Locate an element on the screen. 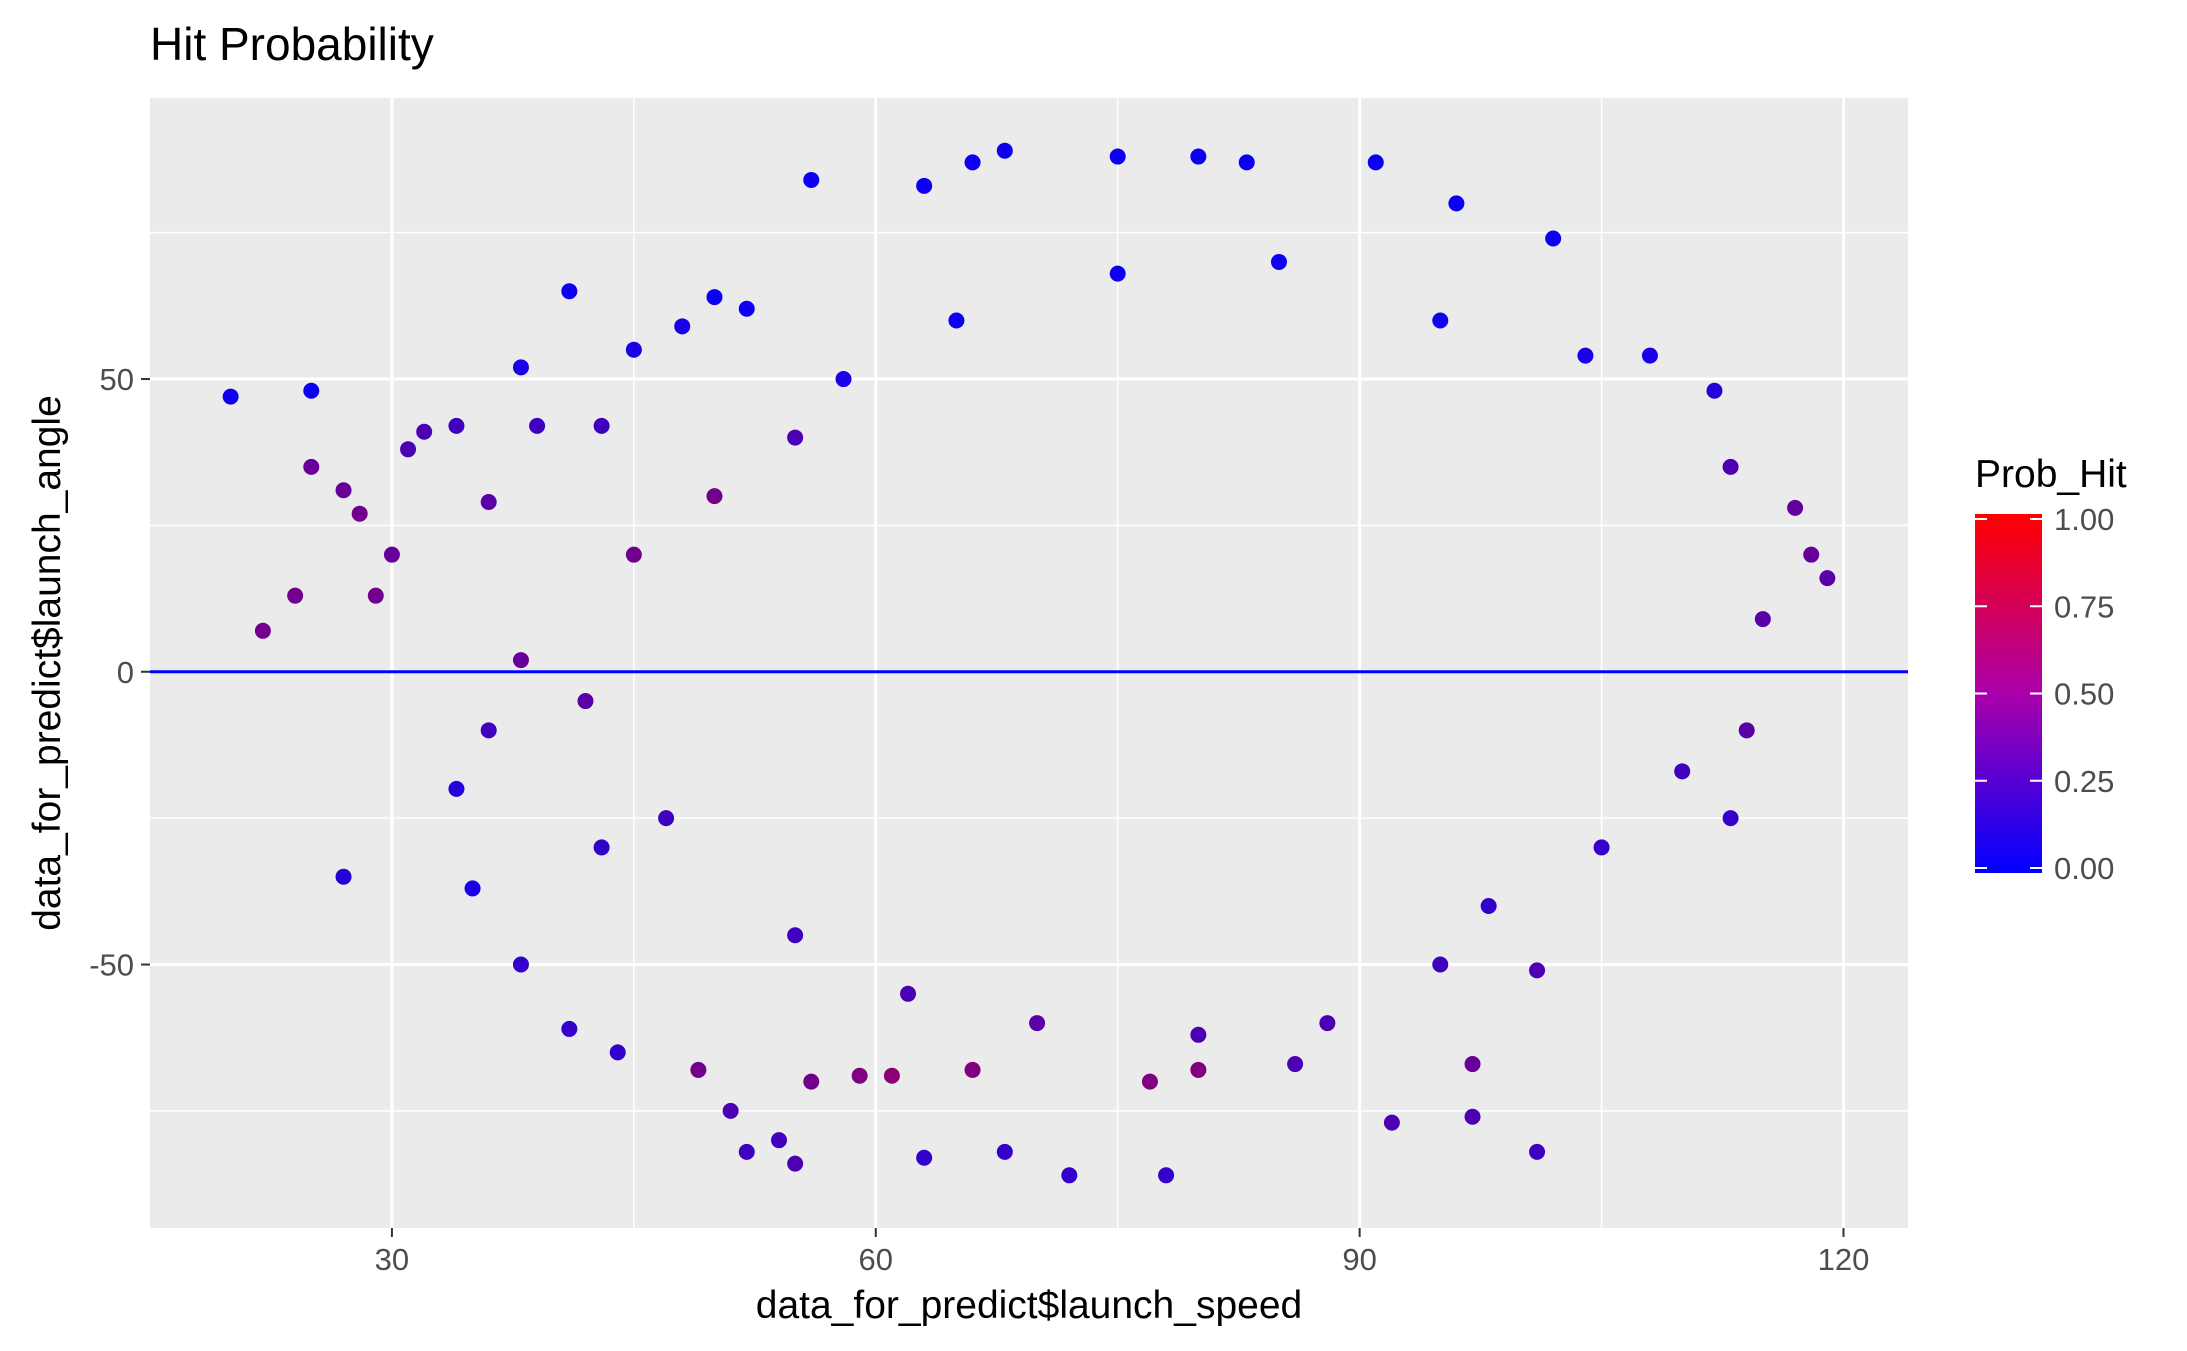  legend-tick-label: 1.00 is located at coordinates (2084, 519).